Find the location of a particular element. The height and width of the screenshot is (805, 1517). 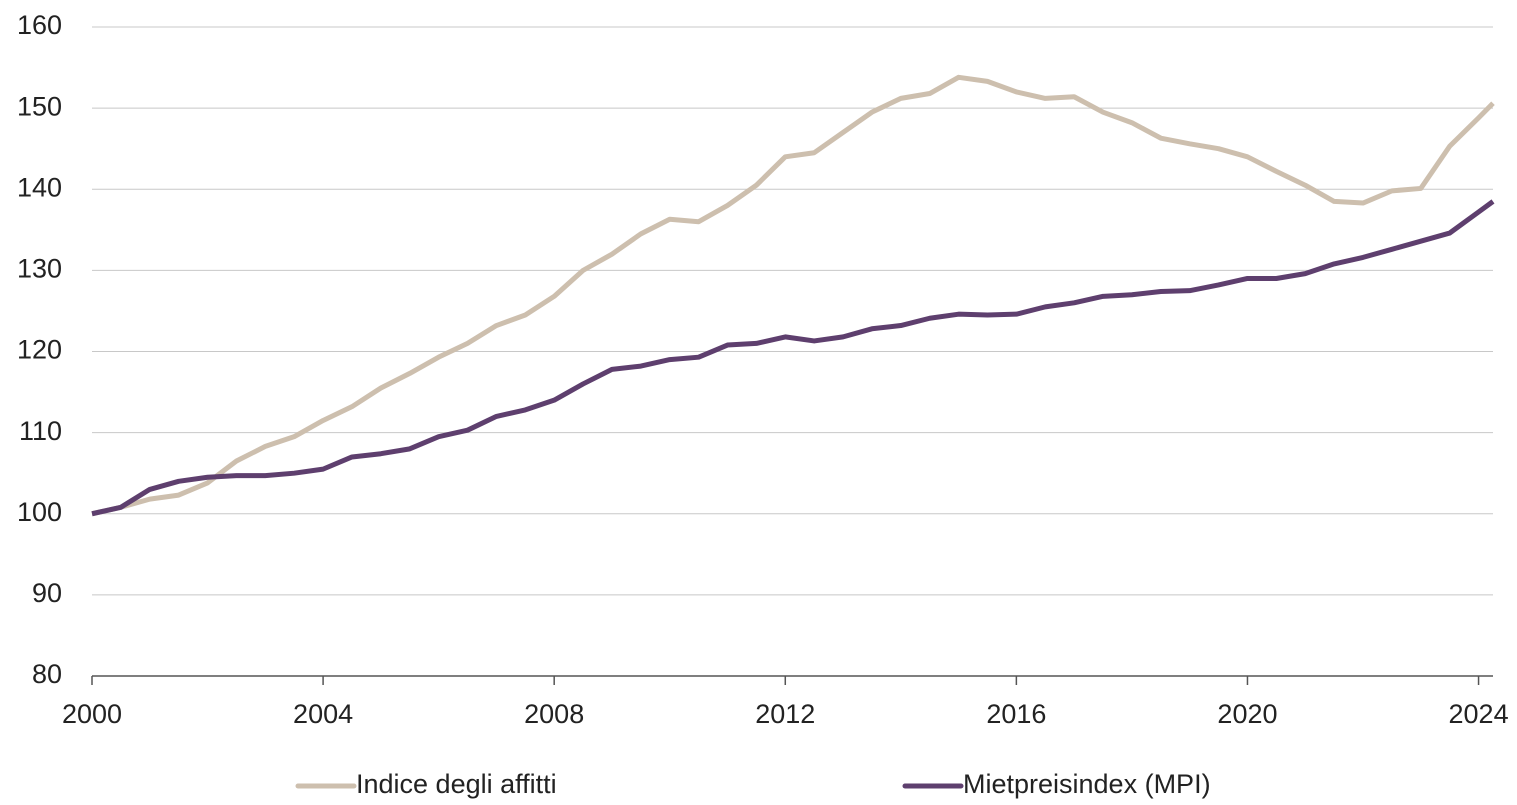

y-tick-label: 90 is located at coordinates (47, 593).